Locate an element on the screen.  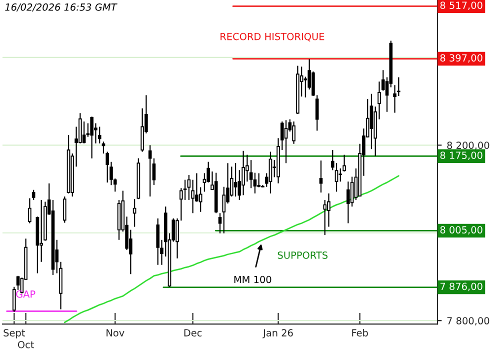
annotation: MM 100 is located at coordinates (253, 280).